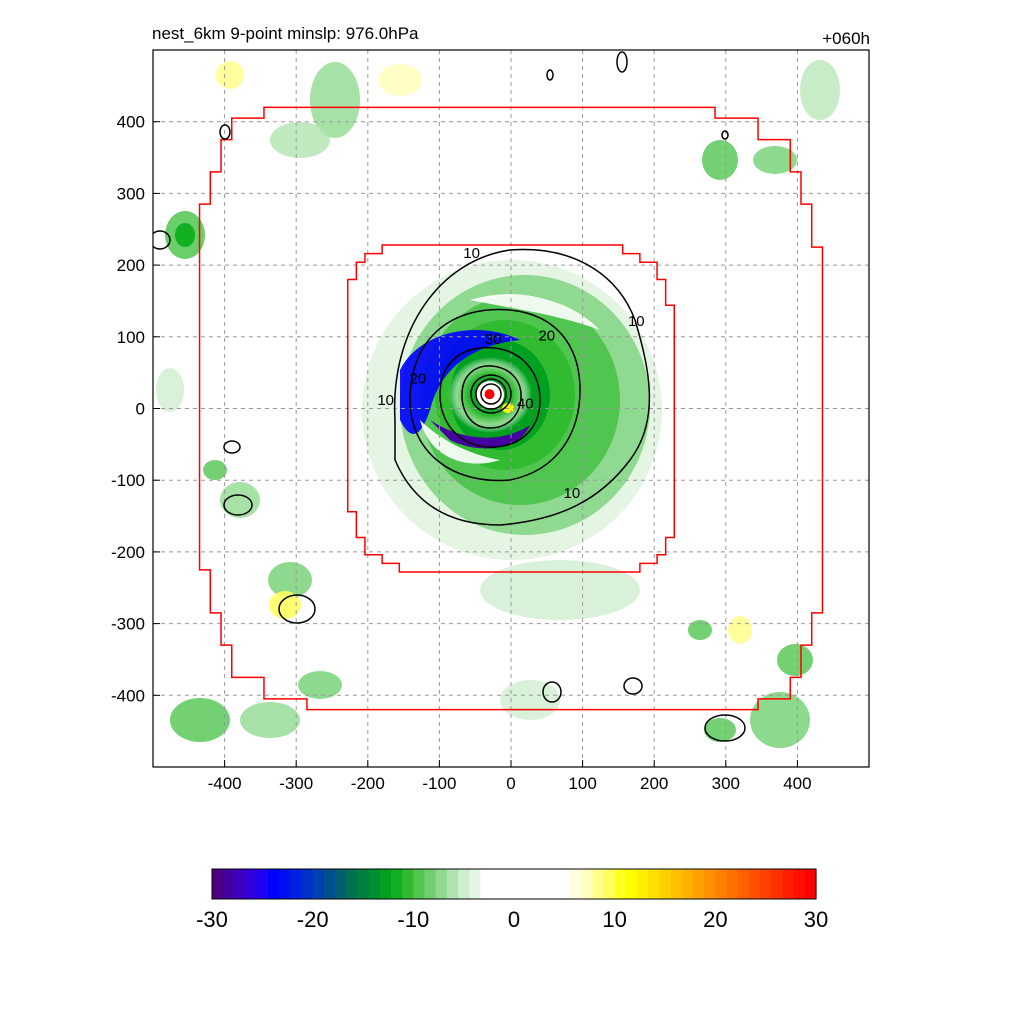 This screenshot has width=1024, height=1024. I want to click on y-tick-label: 400, so click(131, 122).